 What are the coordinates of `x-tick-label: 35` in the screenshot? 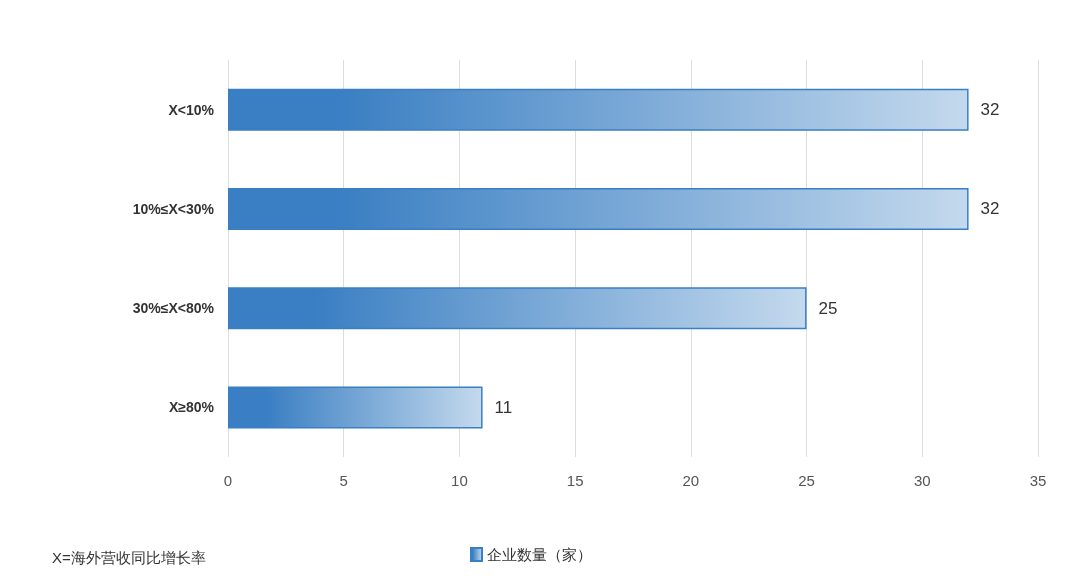 It's located at (1038, 480).